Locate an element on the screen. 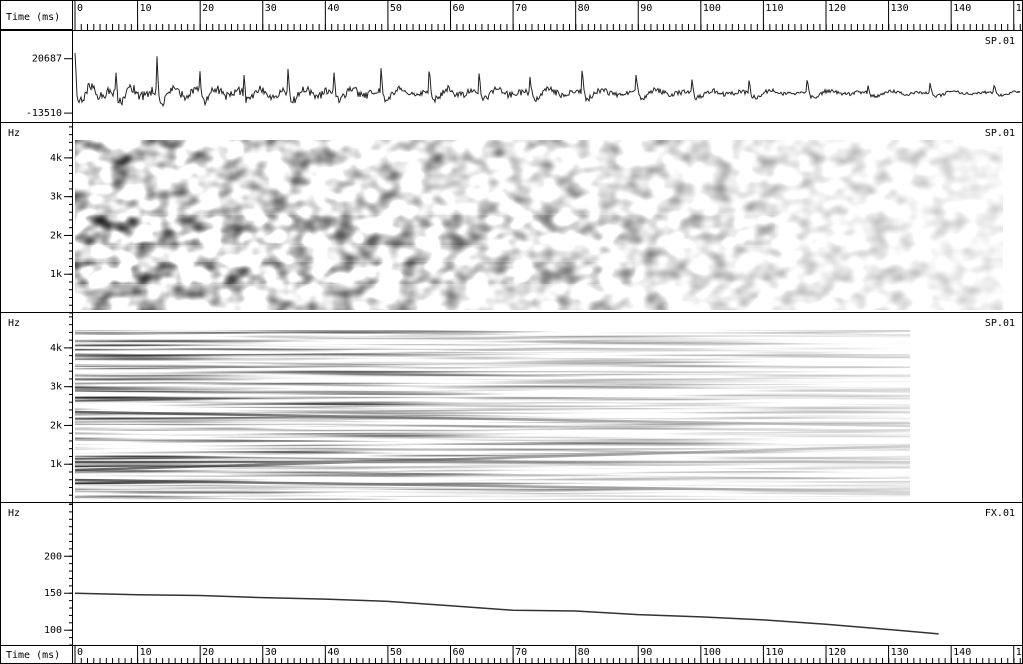  track-label: FX.01 is located at coordinates (1000, 513).